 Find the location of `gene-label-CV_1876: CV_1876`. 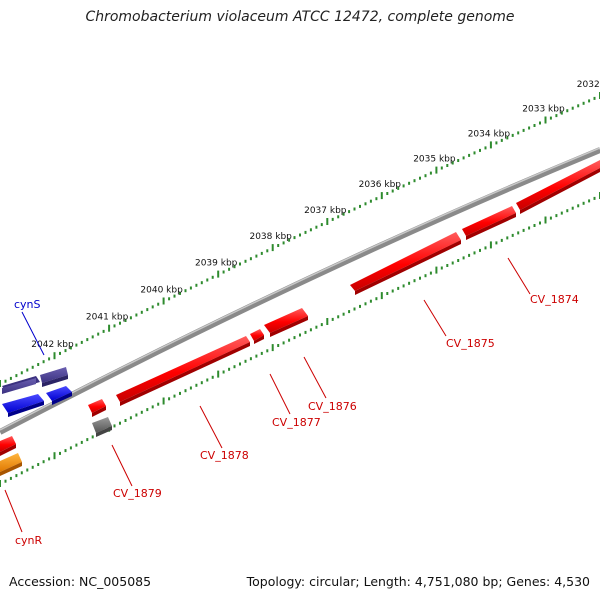

gene-label-CV_1876: CV_1876 is located at coordinates (332, 406).